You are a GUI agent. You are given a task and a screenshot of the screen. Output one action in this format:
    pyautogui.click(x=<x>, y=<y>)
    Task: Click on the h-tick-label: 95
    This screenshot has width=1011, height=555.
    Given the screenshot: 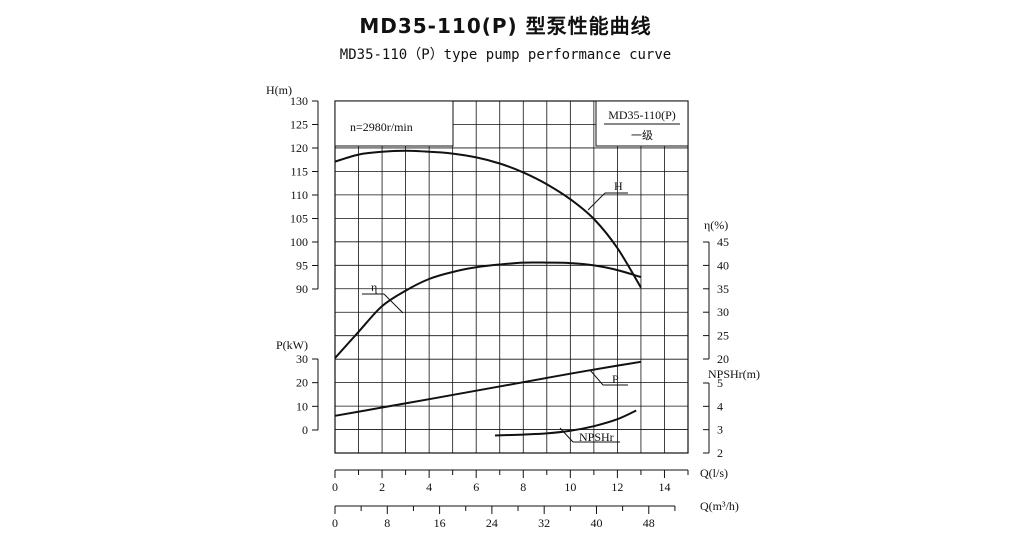 What is the action you would take?
    pyautogui.click(x=302, y=266)
    